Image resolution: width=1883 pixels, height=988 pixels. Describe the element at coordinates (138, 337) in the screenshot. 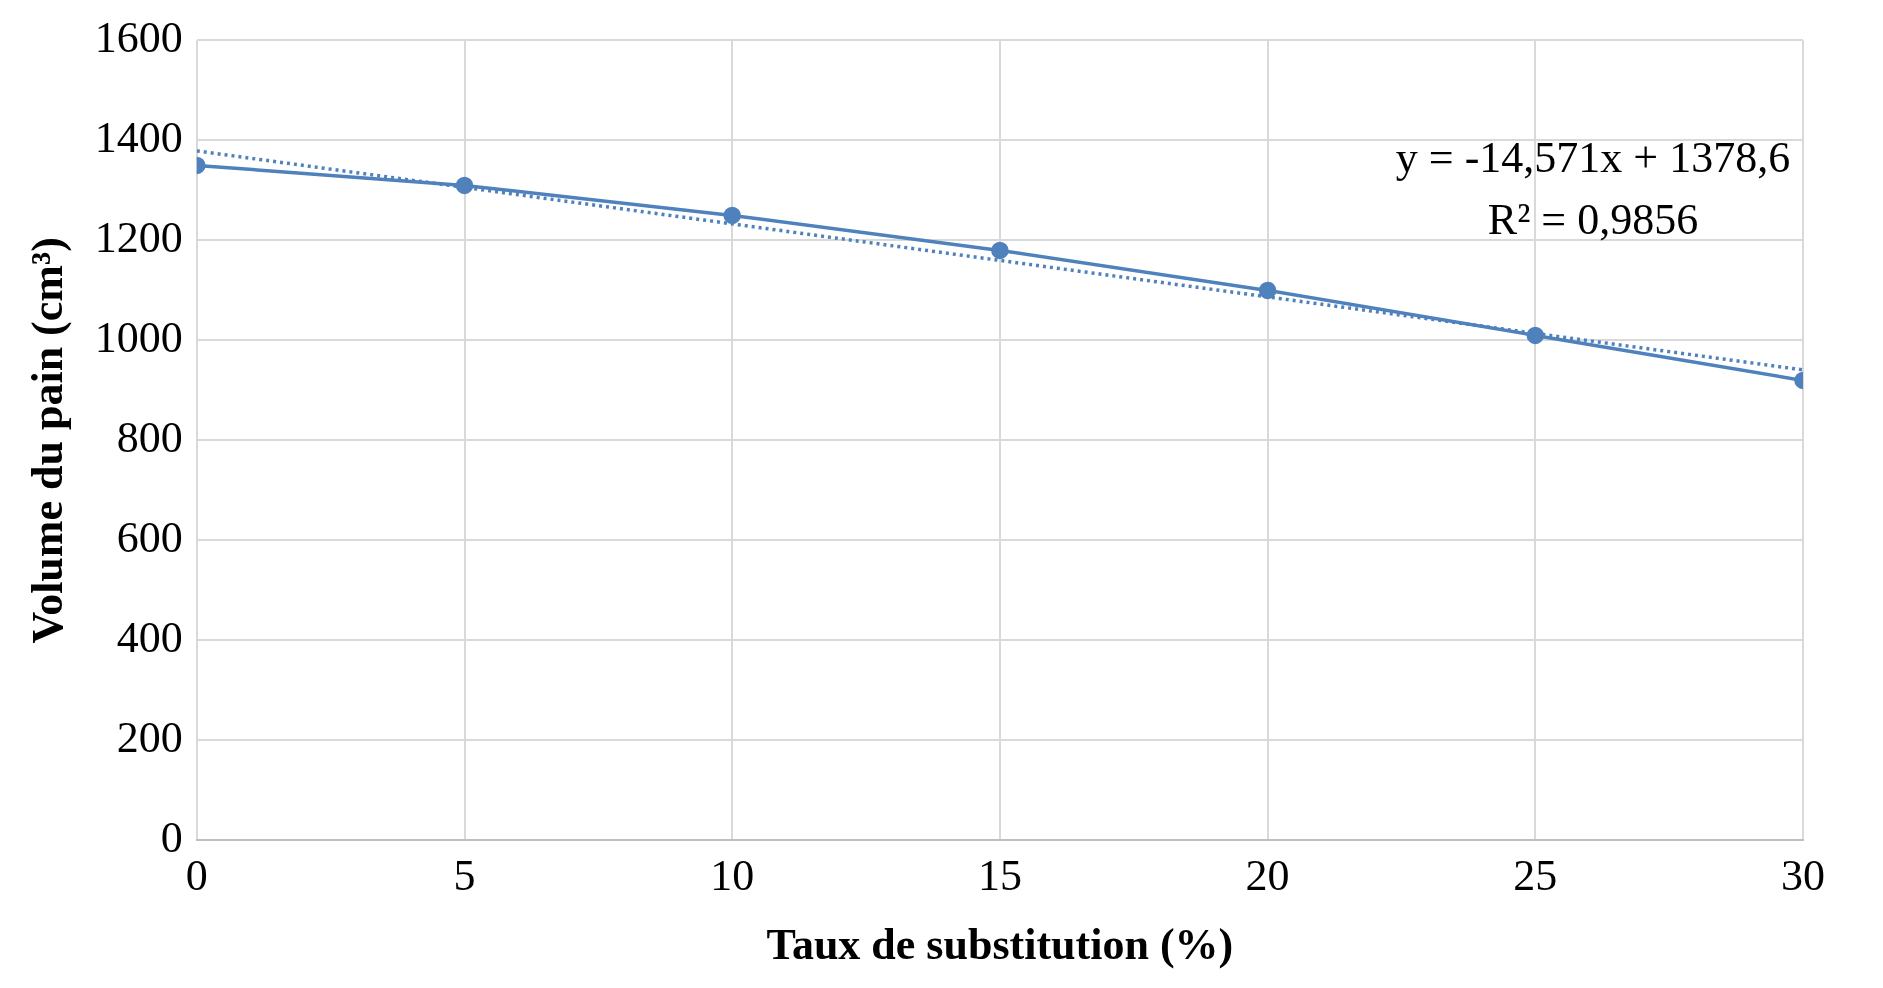

I see `y-tick-label: 1000` at that location.